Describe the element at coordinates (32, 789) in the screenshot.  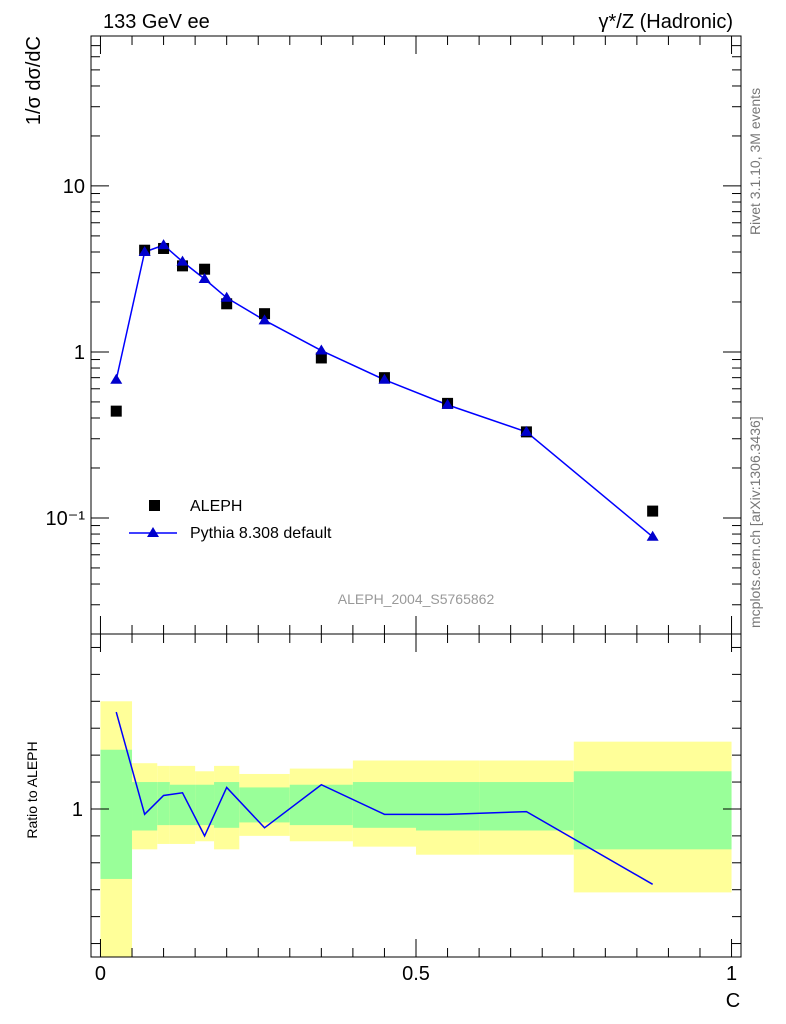
I see `ratio-y-axis-label: Ratio to ALEPH` at that location.